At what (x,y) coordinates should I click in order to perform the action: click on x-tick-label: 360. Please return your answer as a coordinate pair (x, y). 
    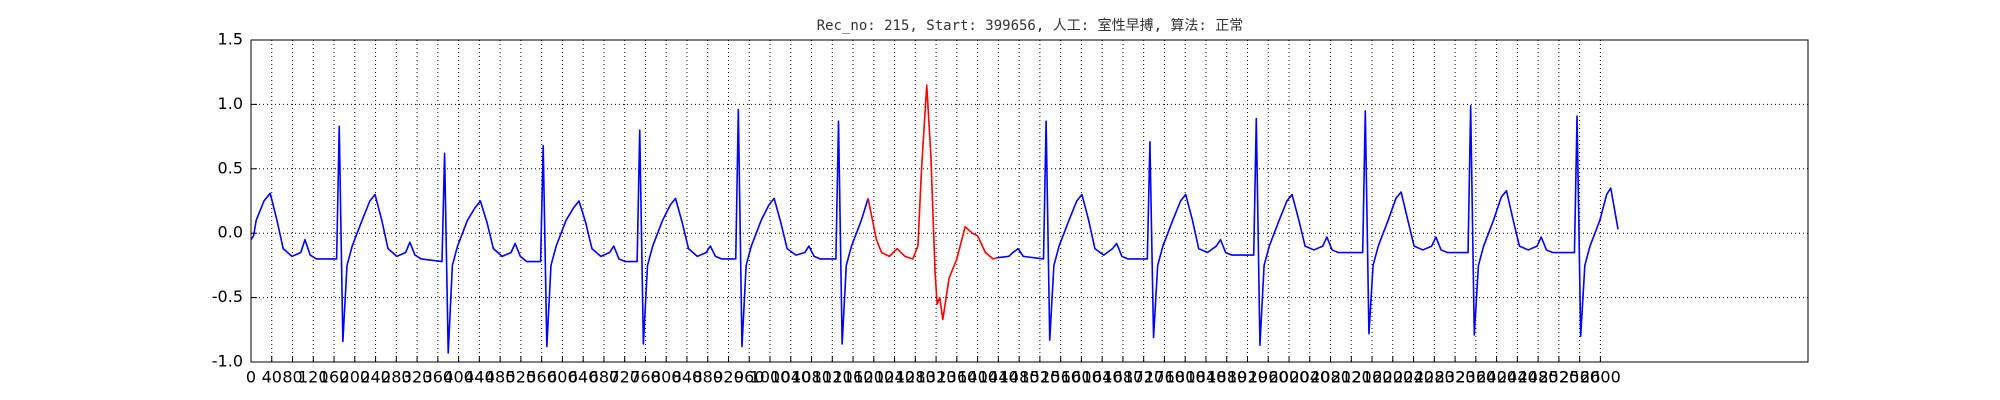
    Looking at the image, I should click on (438, 377).